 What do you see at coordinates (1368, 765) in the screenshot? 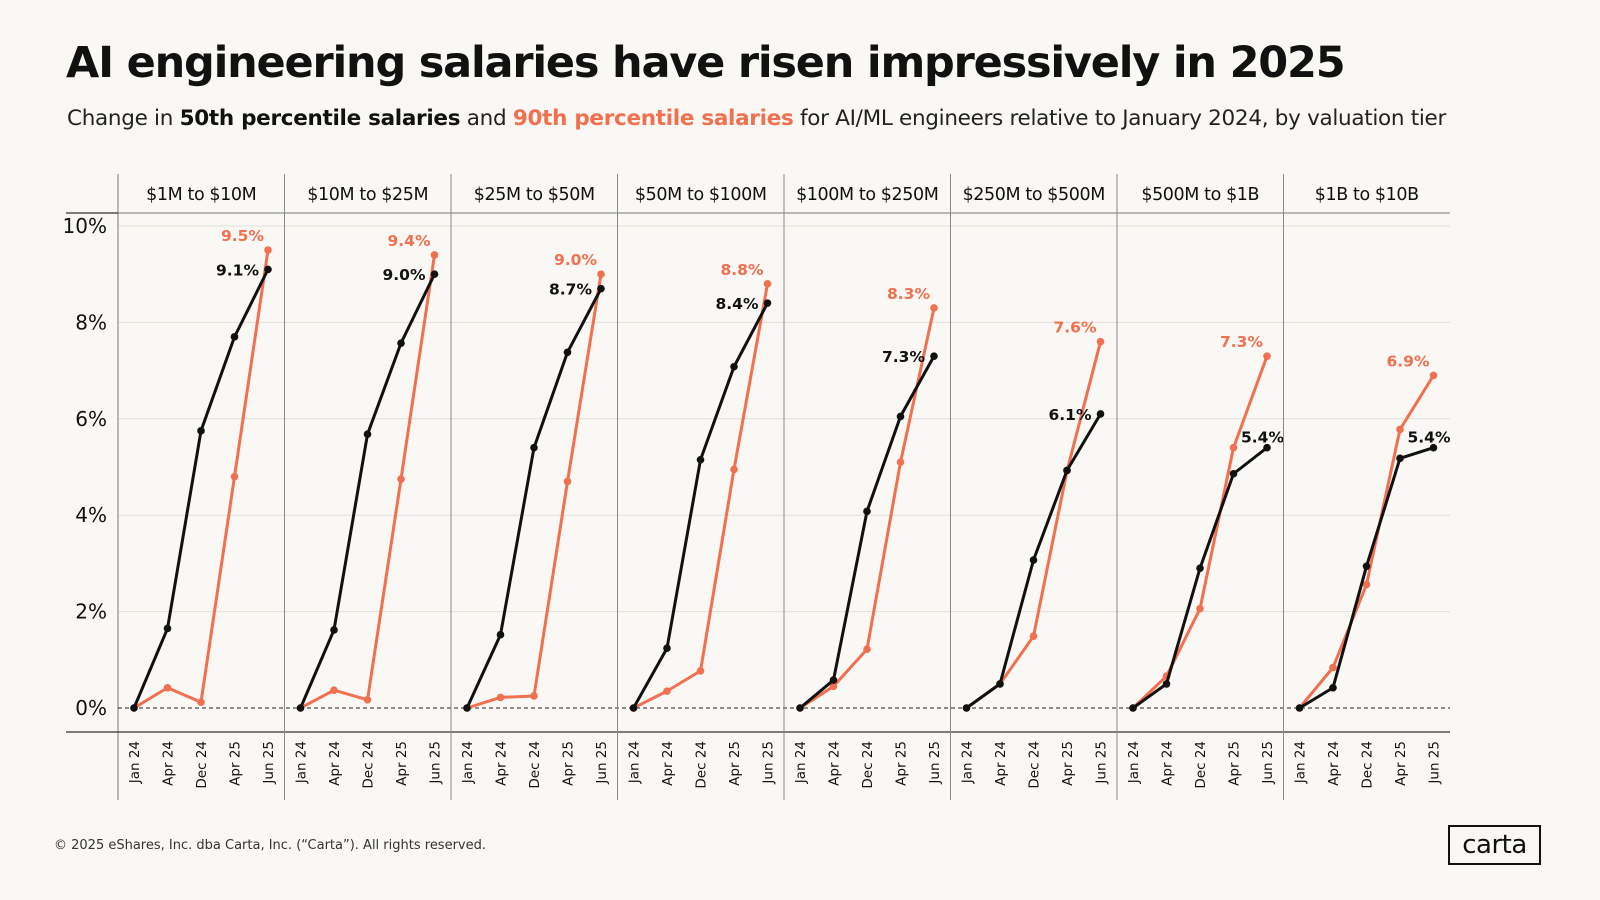
I see `panel-8-x-tick-label: Dec 24` at bounding box center [1368, 765].